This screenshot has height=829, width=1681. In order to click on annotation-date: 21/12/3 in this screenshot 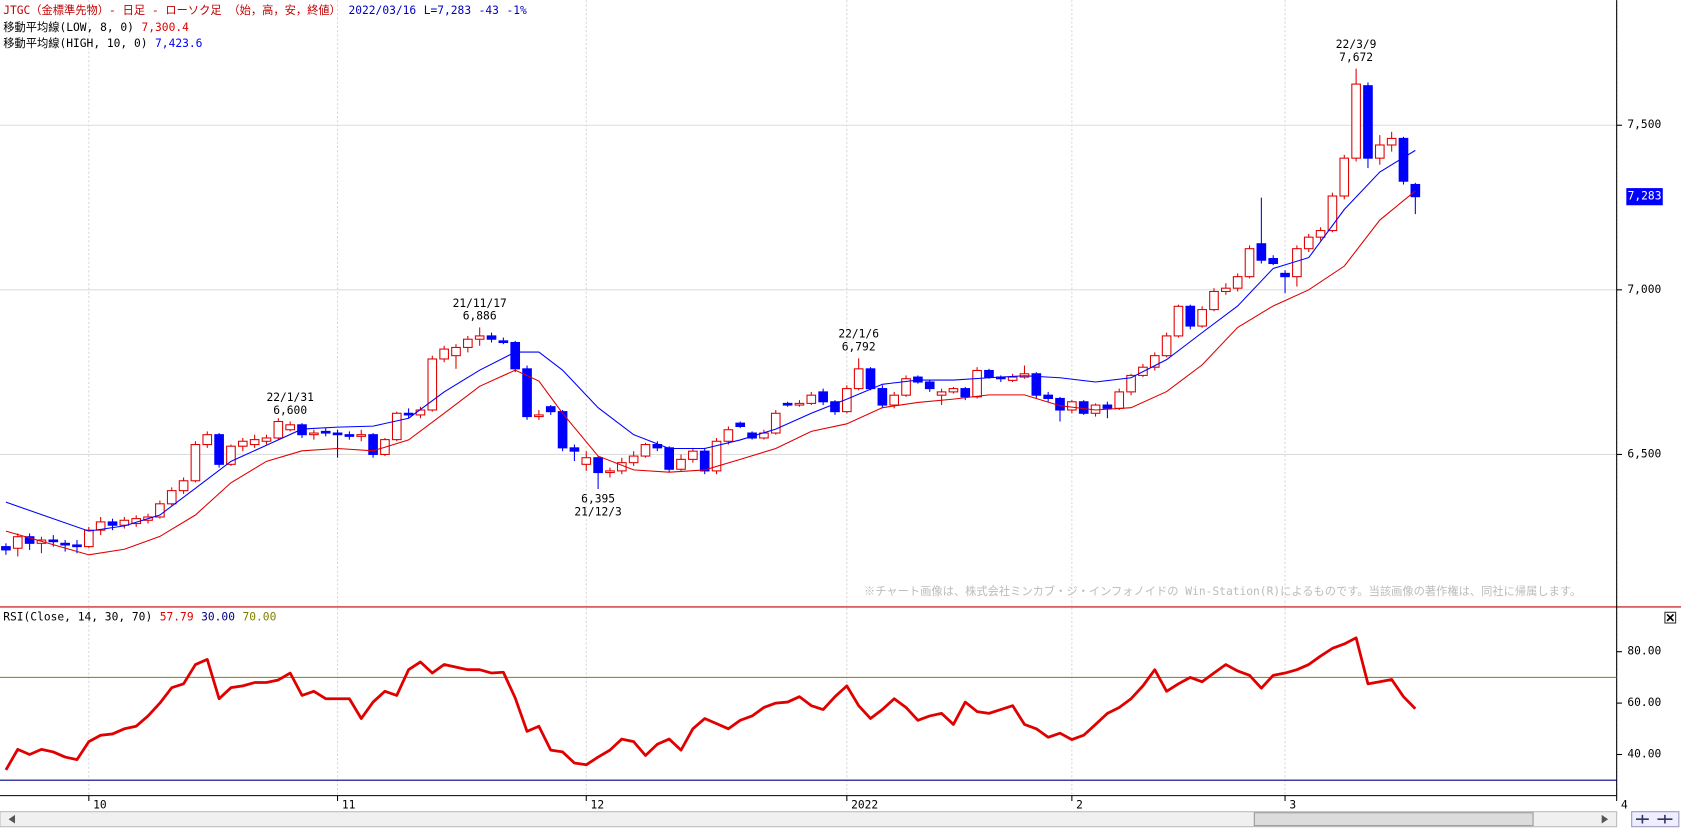, I will do `click(597, 512)`.